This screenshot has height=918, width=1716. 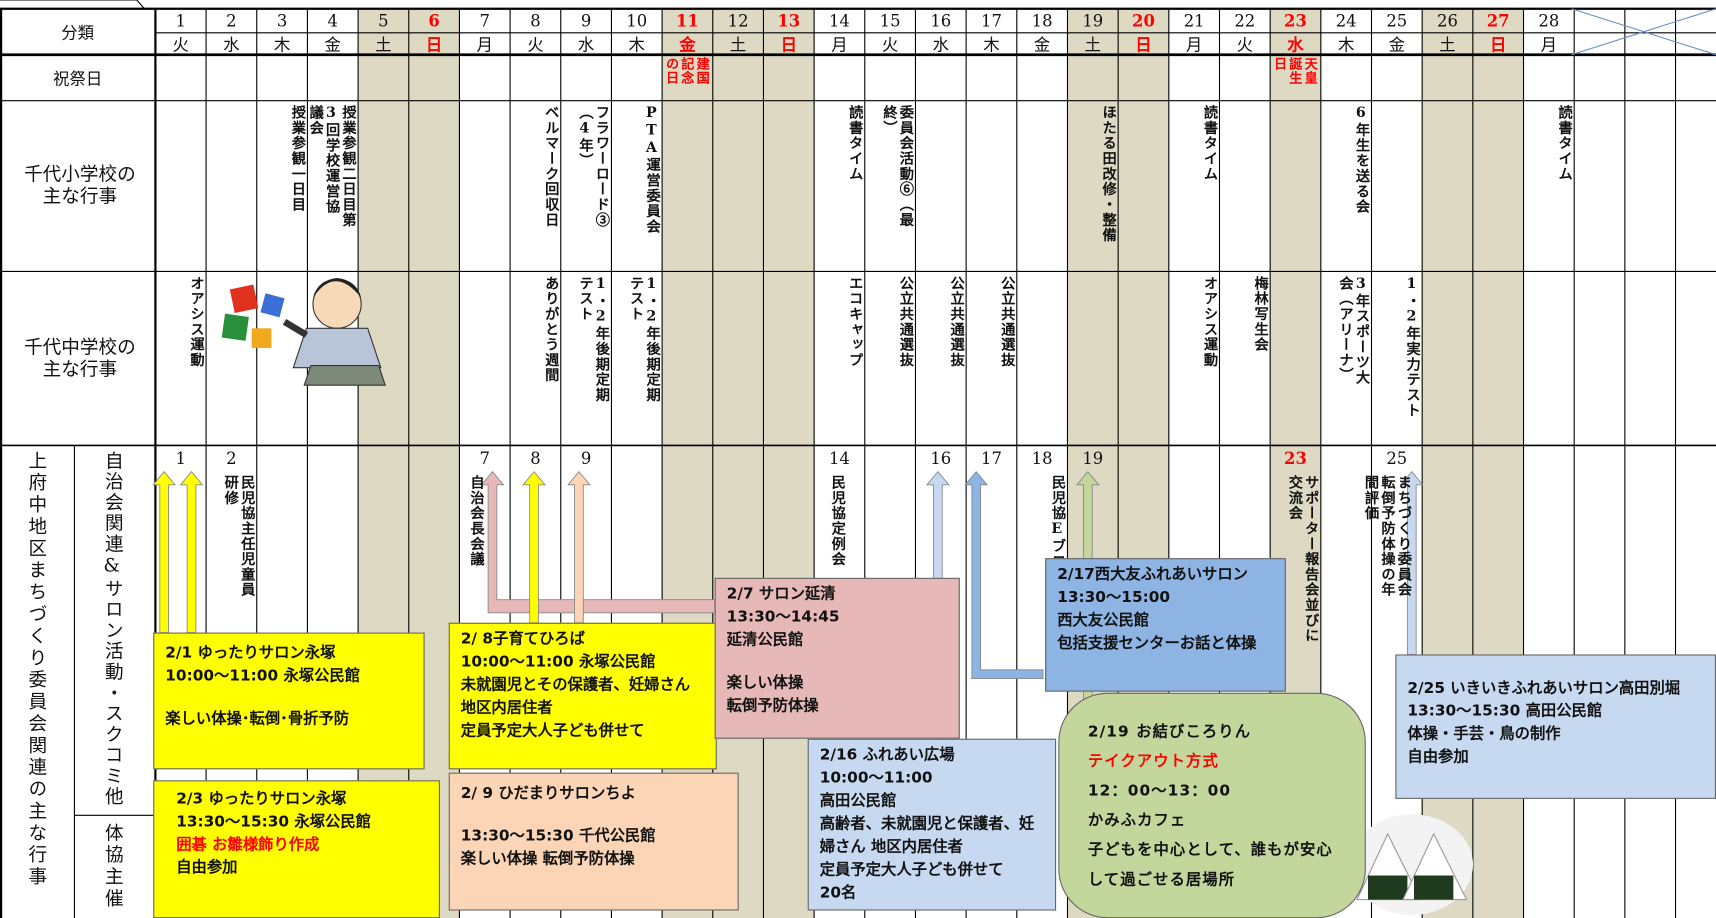 What do you see at coordinates (535, 458) in the screenshot?
I see `community-date: 8` at bounding box center [535, 458].